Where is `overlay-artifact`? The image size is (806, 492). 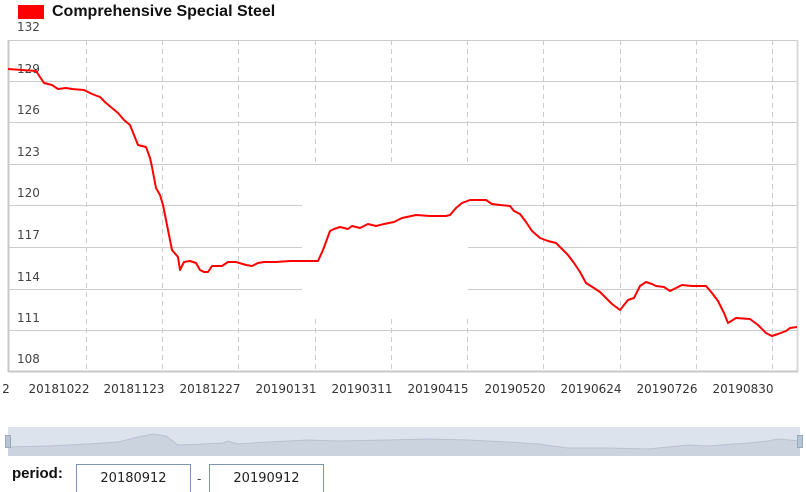 overlay-artifact is located at coordinates (385, 241).